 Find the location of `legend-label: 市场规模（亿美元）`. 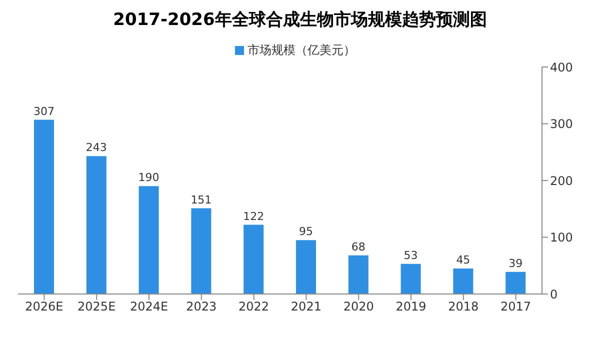

legend-label: 市场规模（亿美元） is located at coordinates (302, 50).